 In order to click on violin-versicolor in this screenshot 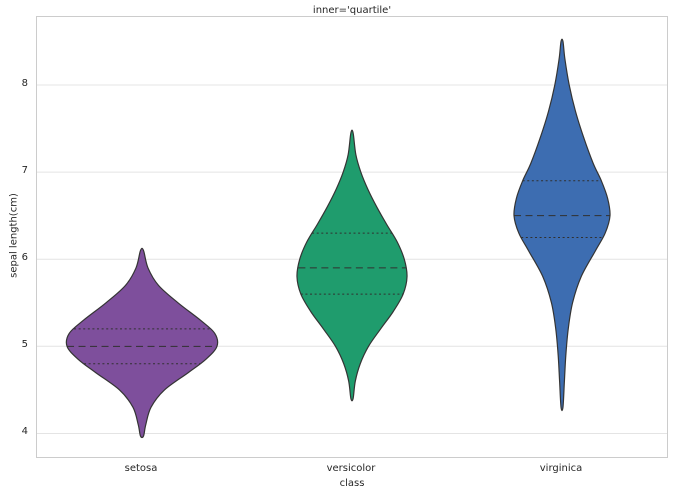, I will do `click(352, 265)`.